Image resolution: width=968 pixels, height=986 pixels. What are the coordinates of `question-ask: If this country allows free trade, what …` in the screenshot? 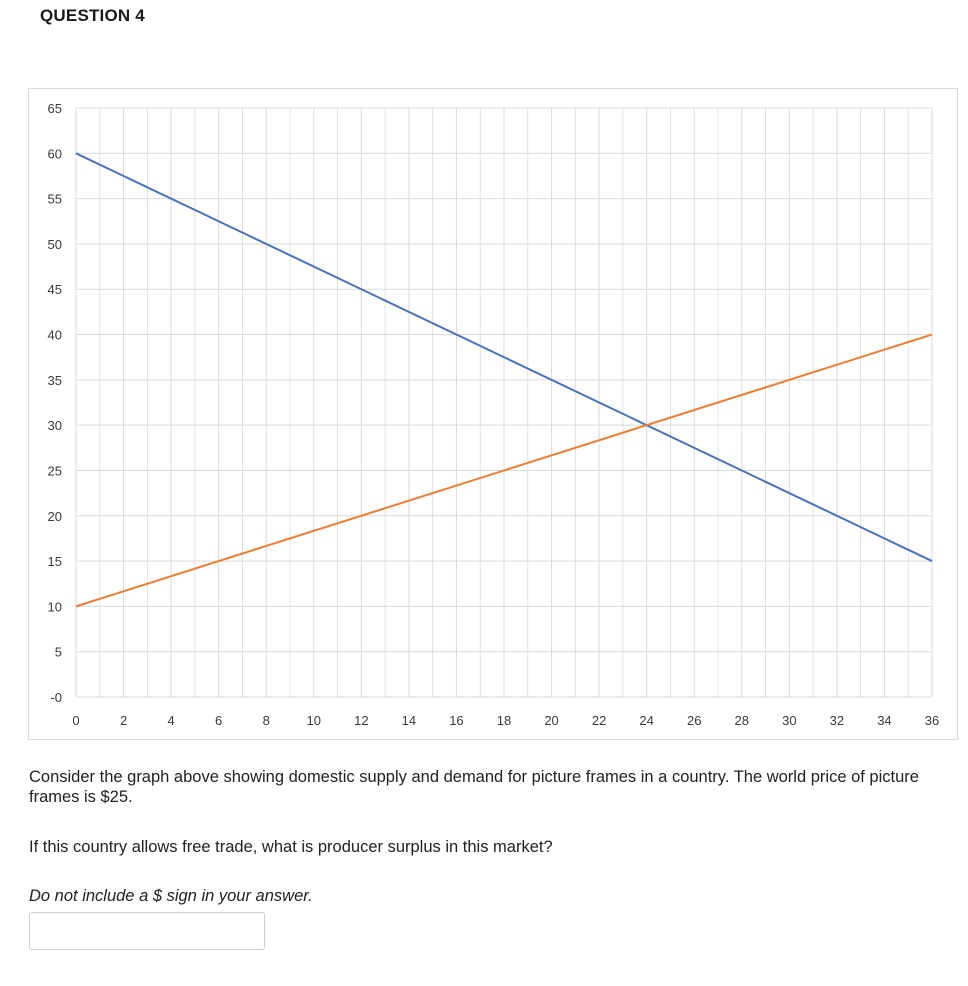 It's located at (291, 847).